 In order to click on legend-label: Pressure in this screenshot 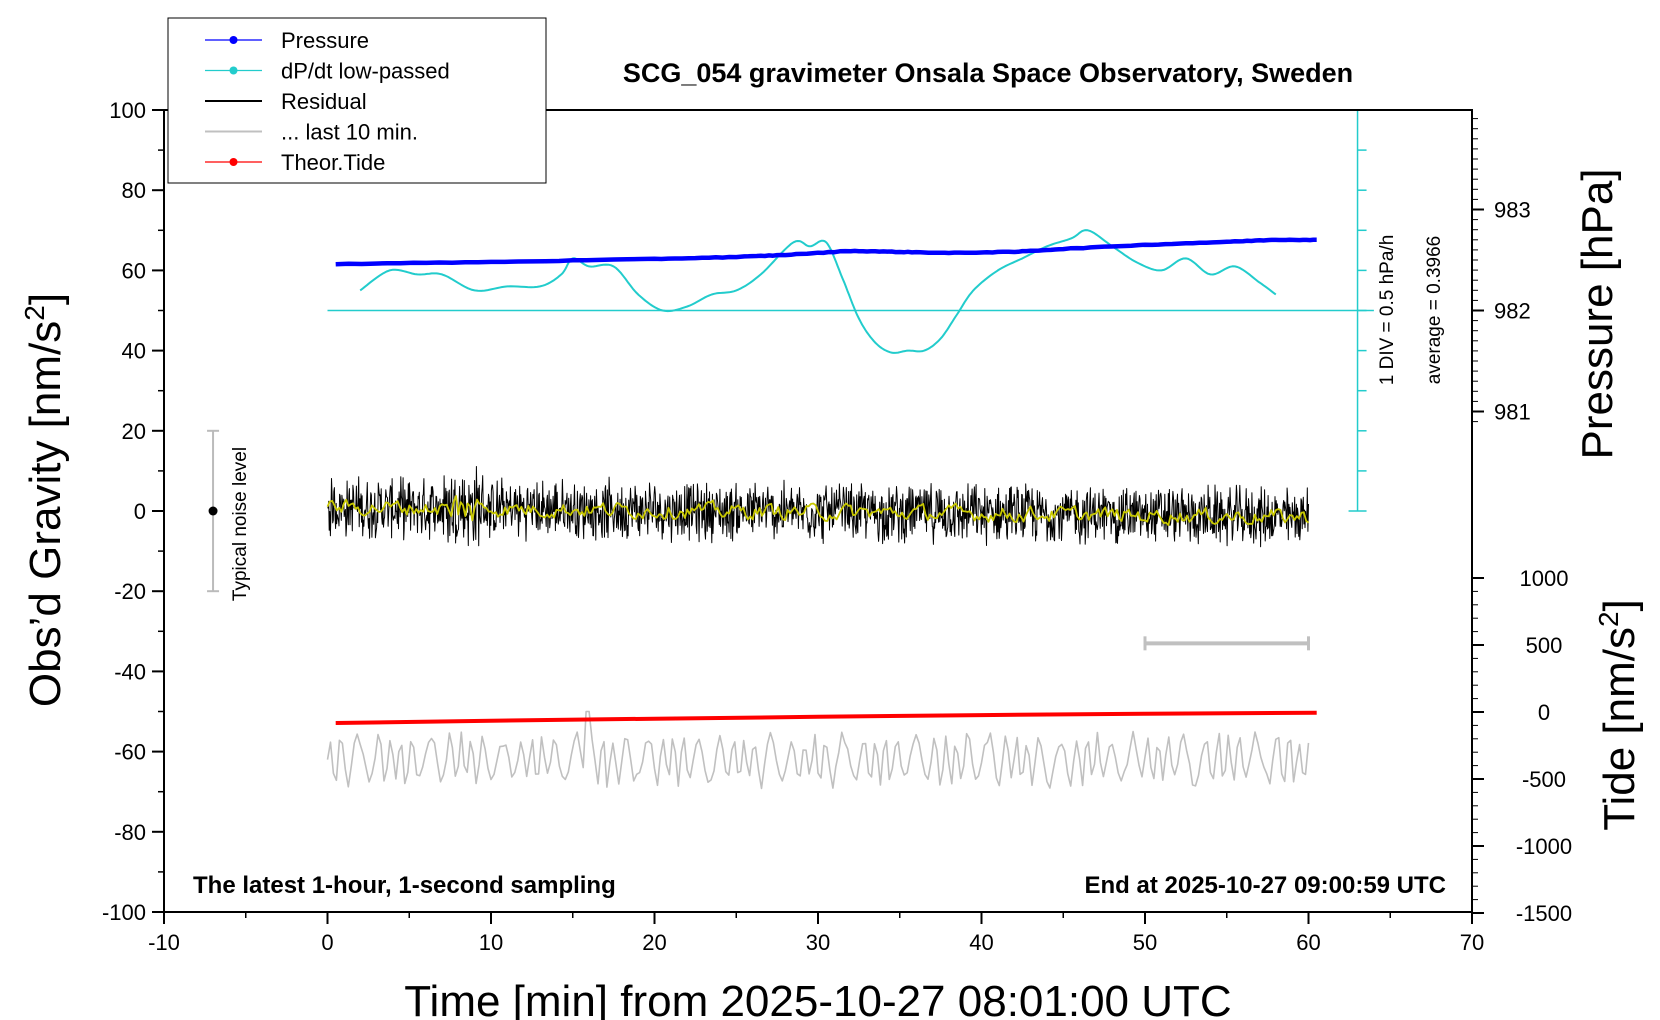, I will do `click(325, 40)`.